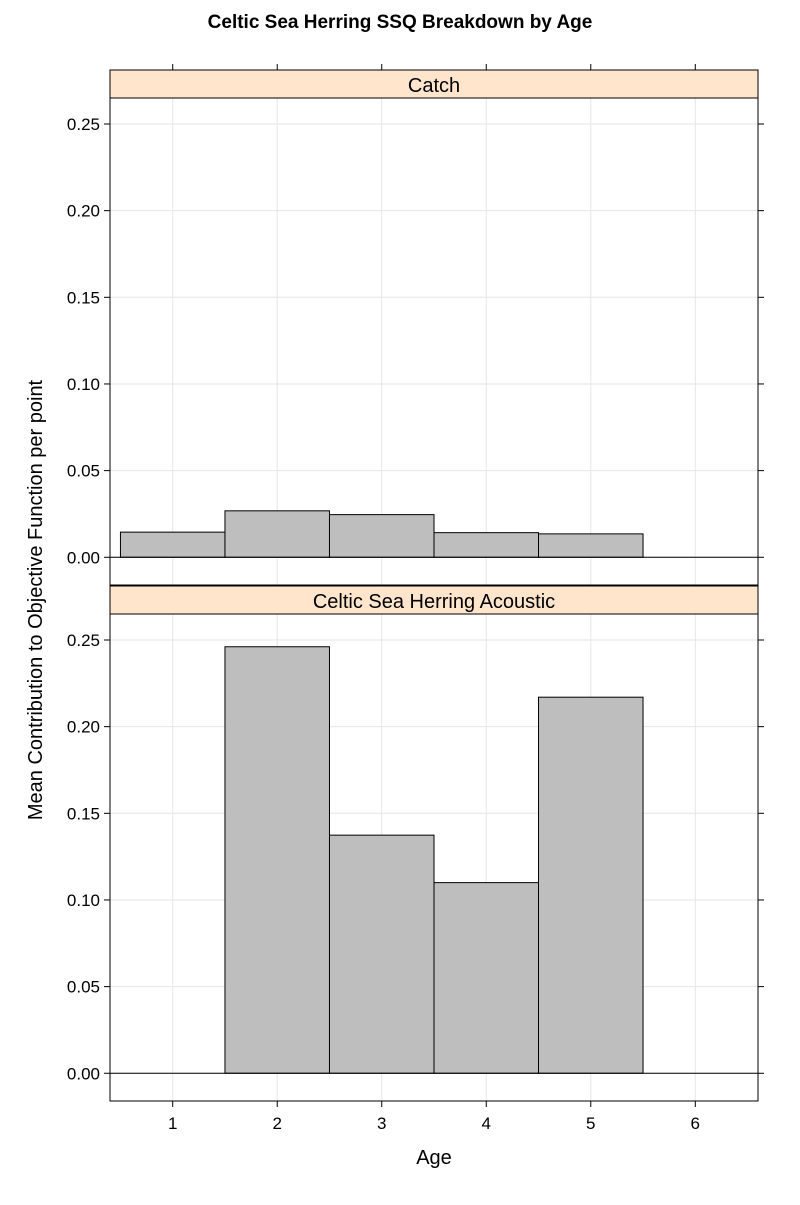 The width and height of the screenshot is (800, 1205). I want to click on strip-label: Celtic Sea Herring Acoustic, so click(434, 602).